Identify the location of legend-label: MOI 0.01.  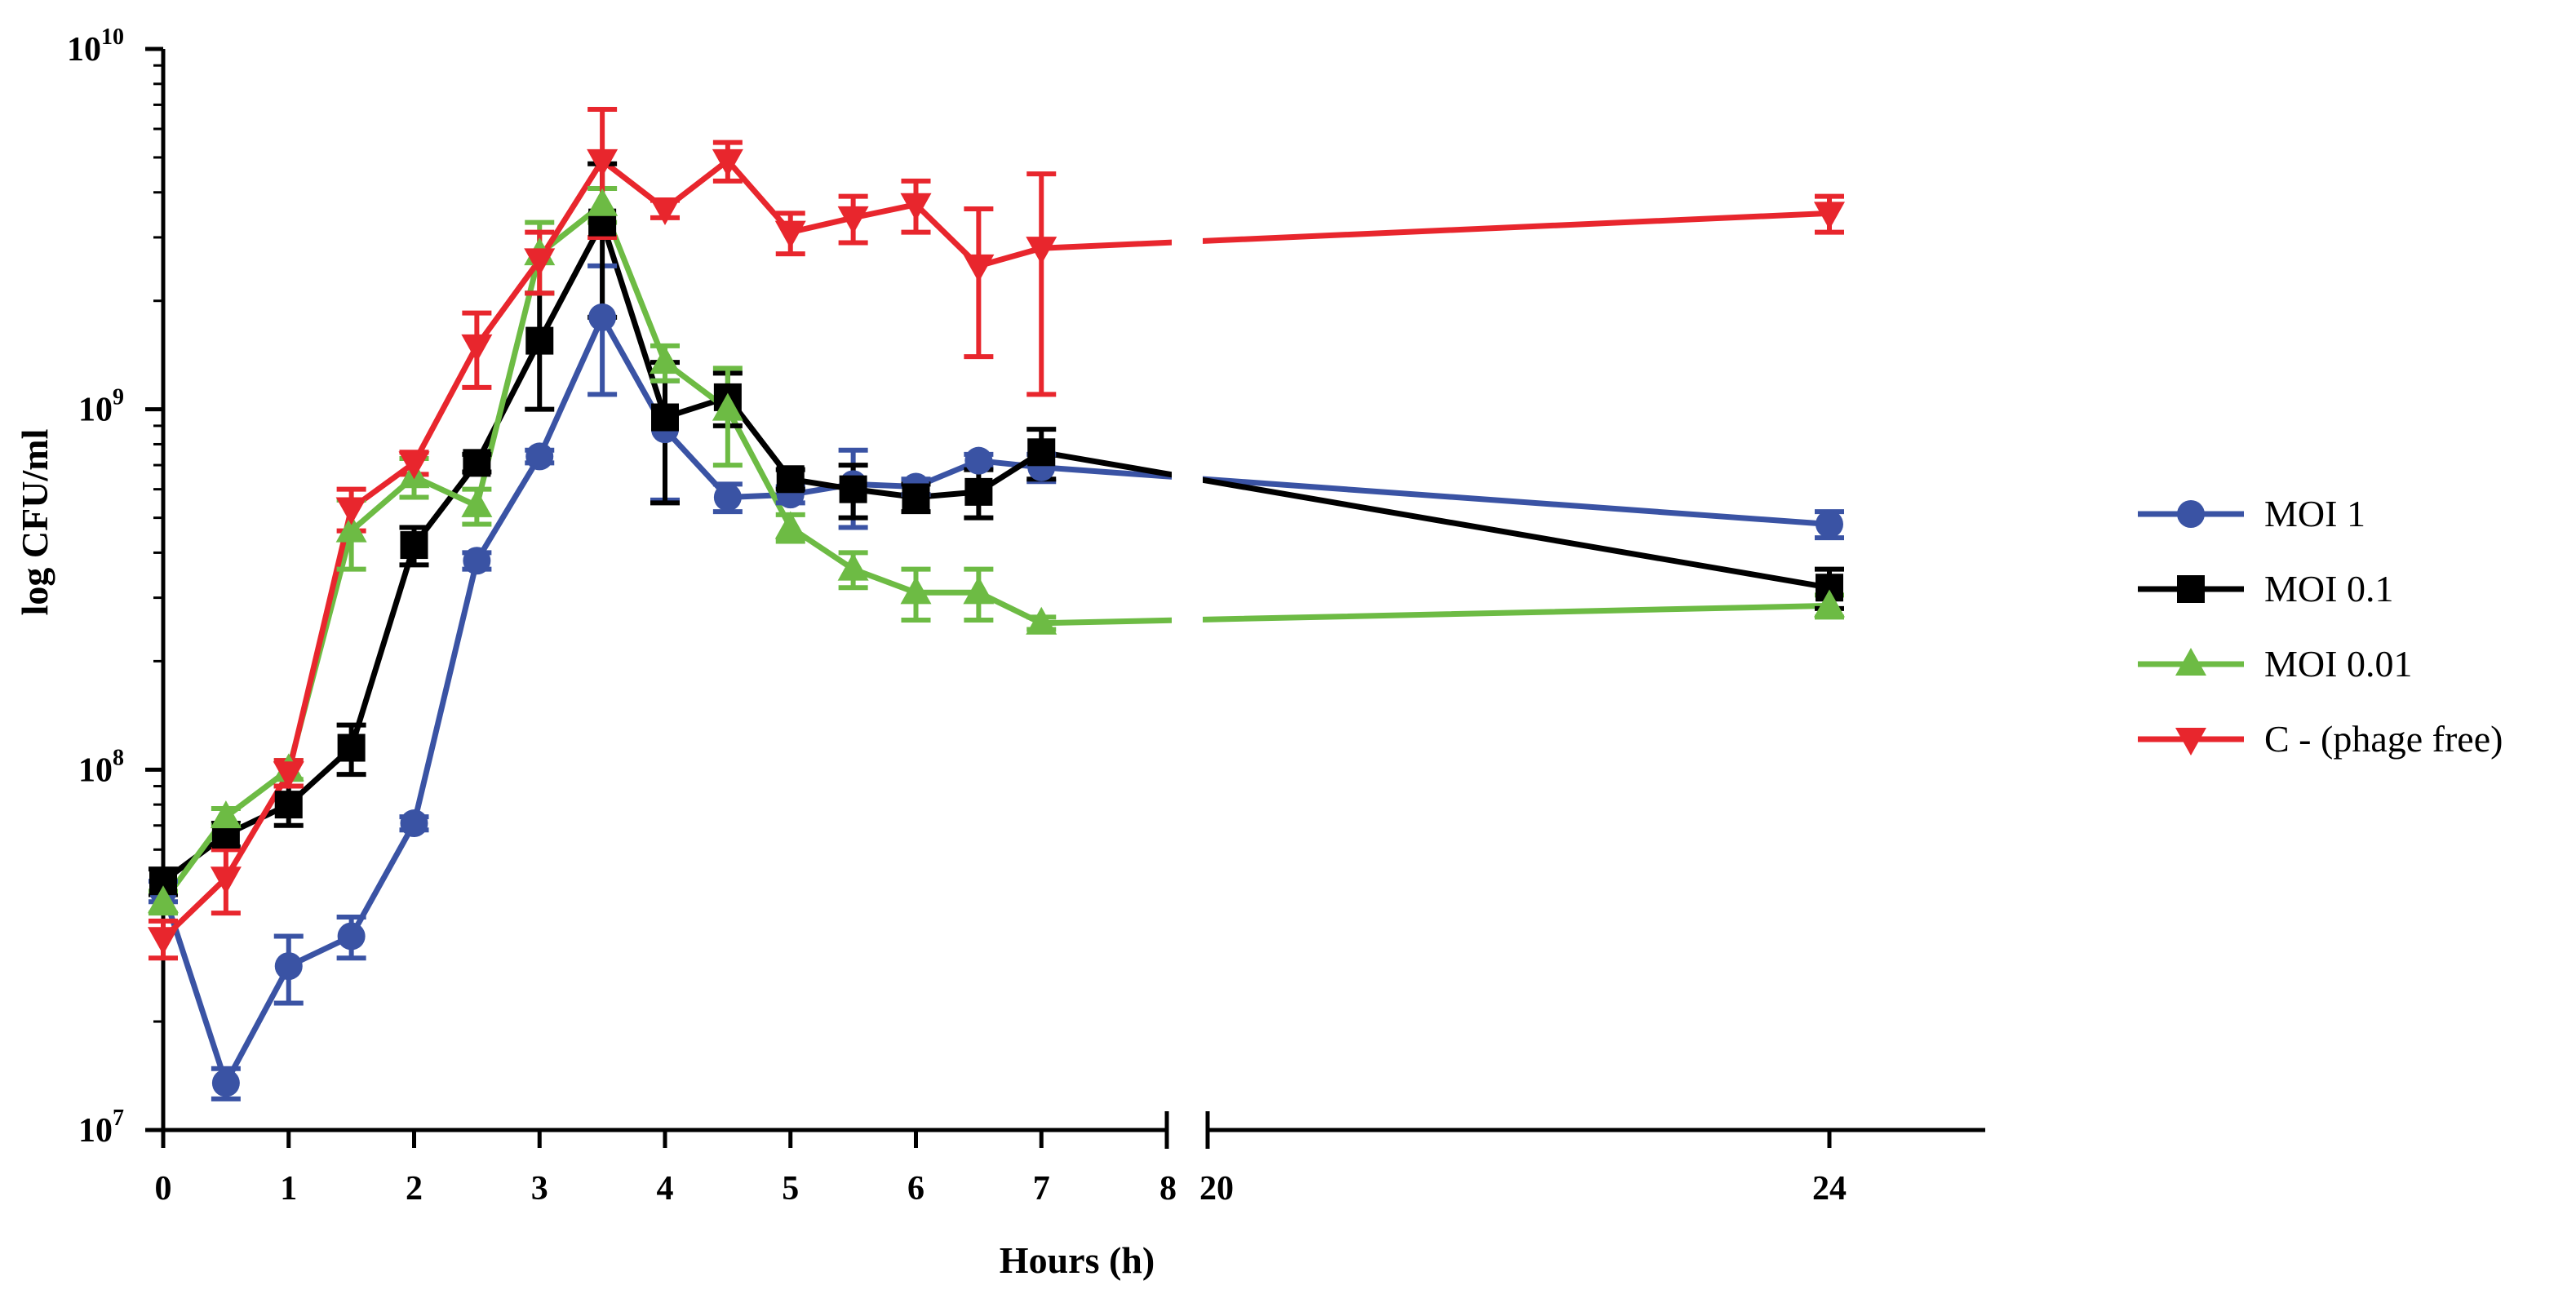
(2338, 664).